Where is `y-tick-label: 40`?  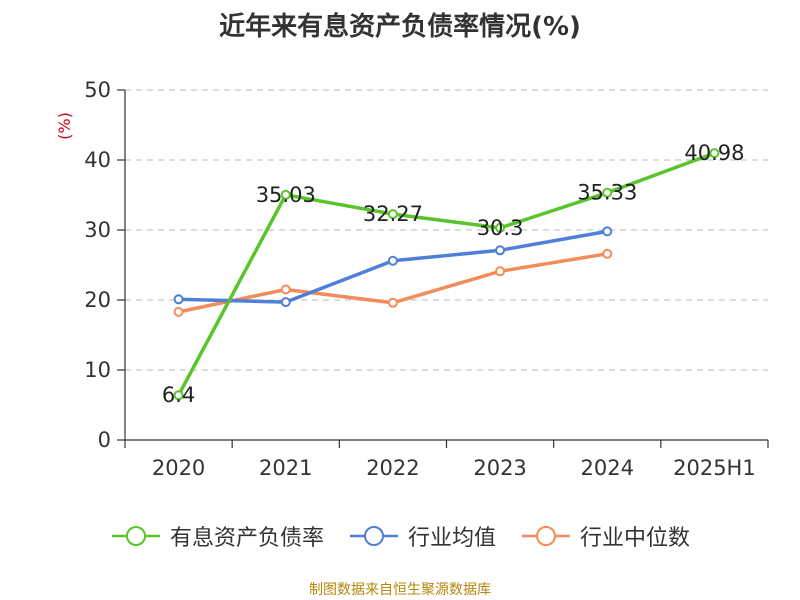 y-tick-label: 40 is located at coordinates (97, 160).